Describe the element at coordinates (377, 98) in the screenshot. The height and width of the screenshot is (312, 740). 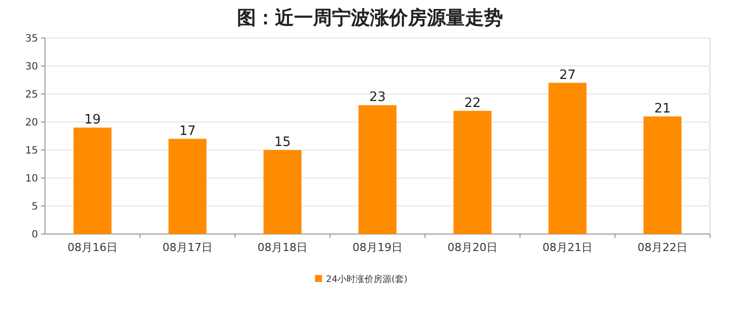
I see `data-label: 23` at that location.